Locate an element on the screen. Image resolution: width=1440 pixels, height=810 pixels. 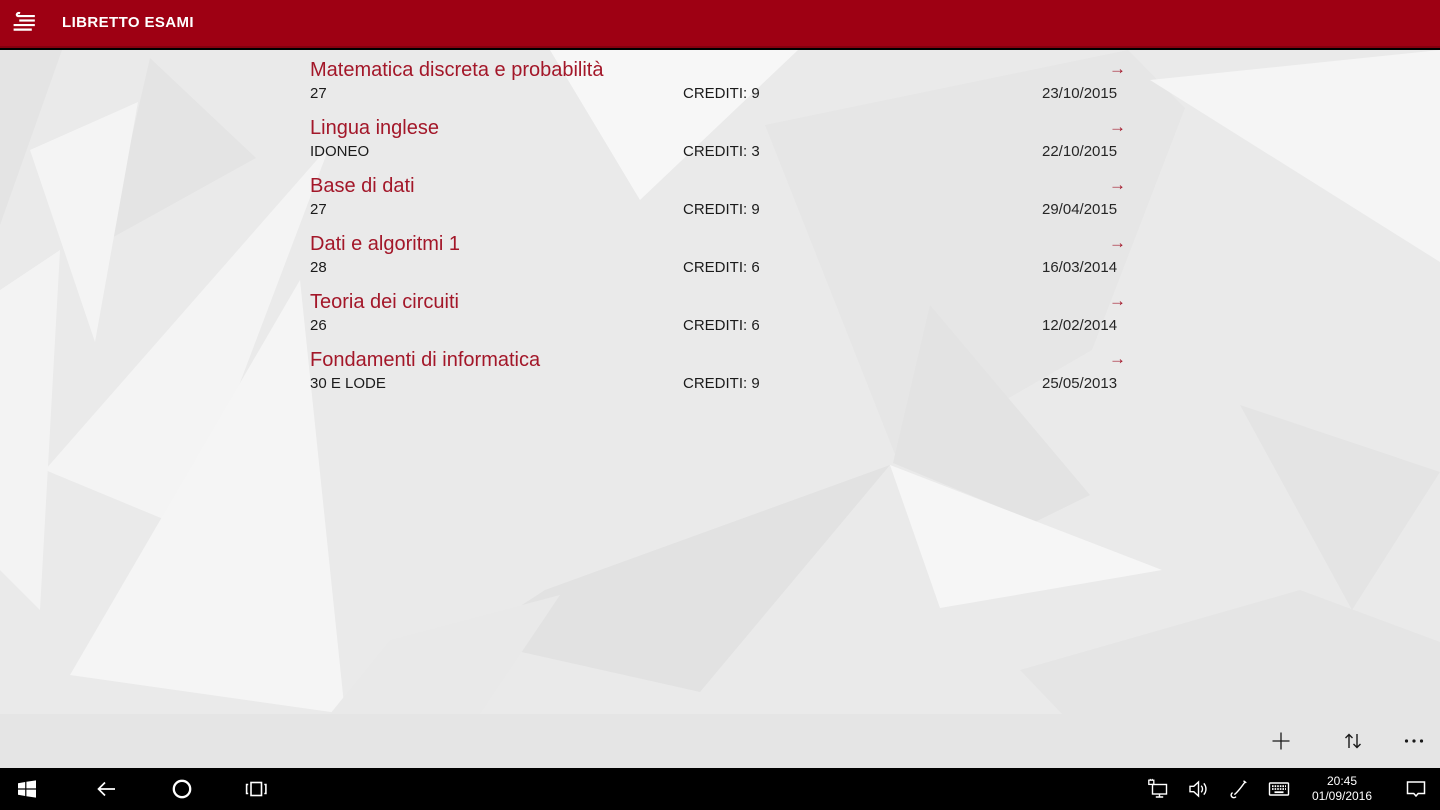
volume-tray-button is located at coordinates (1199, 789).